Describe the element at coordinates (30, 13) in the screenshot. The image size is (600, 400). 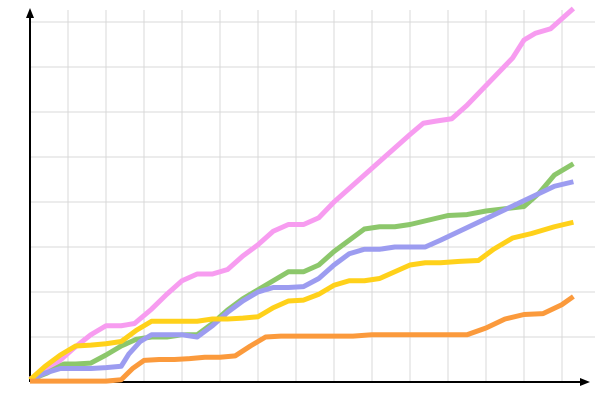
I see `y-axis-arrow-icon` at that location.